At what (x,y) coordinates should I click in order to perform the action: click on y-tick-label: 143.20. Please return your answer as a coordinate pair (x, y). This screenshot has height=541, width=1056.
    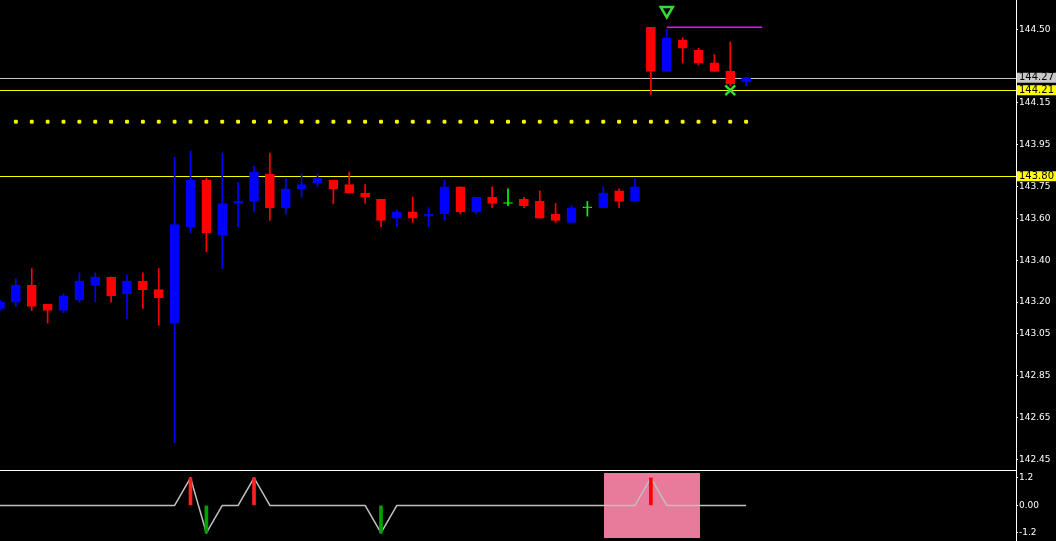
    Looking at the image, I should click on (1035, 301).